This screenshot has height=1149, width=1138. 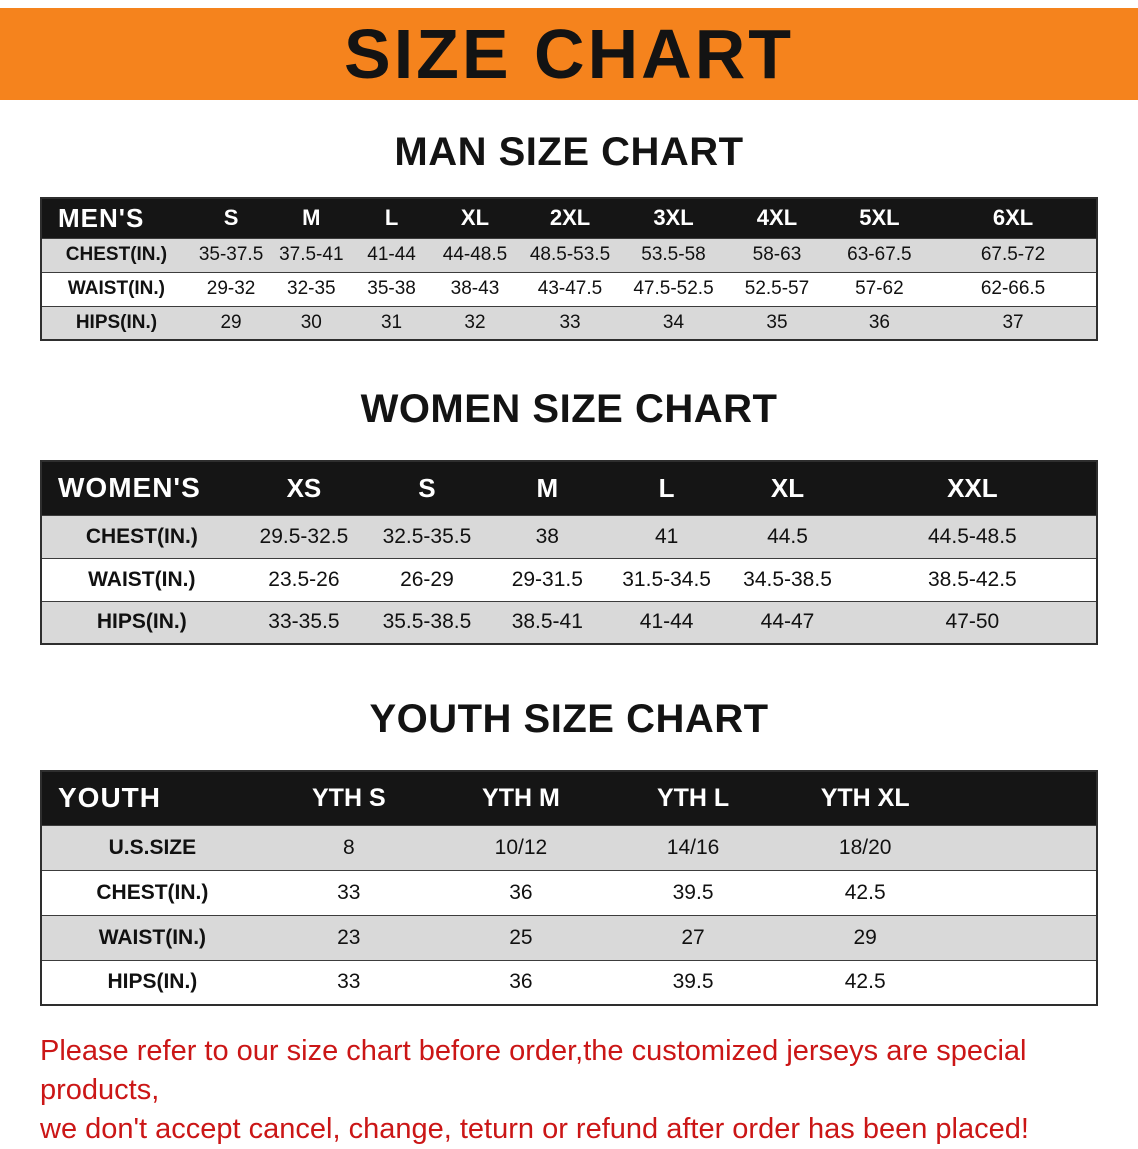 What do you see at coordinates (879, 218) in the screenshot?
I see `column-header: 5XL` at bounding box center [879, 218].